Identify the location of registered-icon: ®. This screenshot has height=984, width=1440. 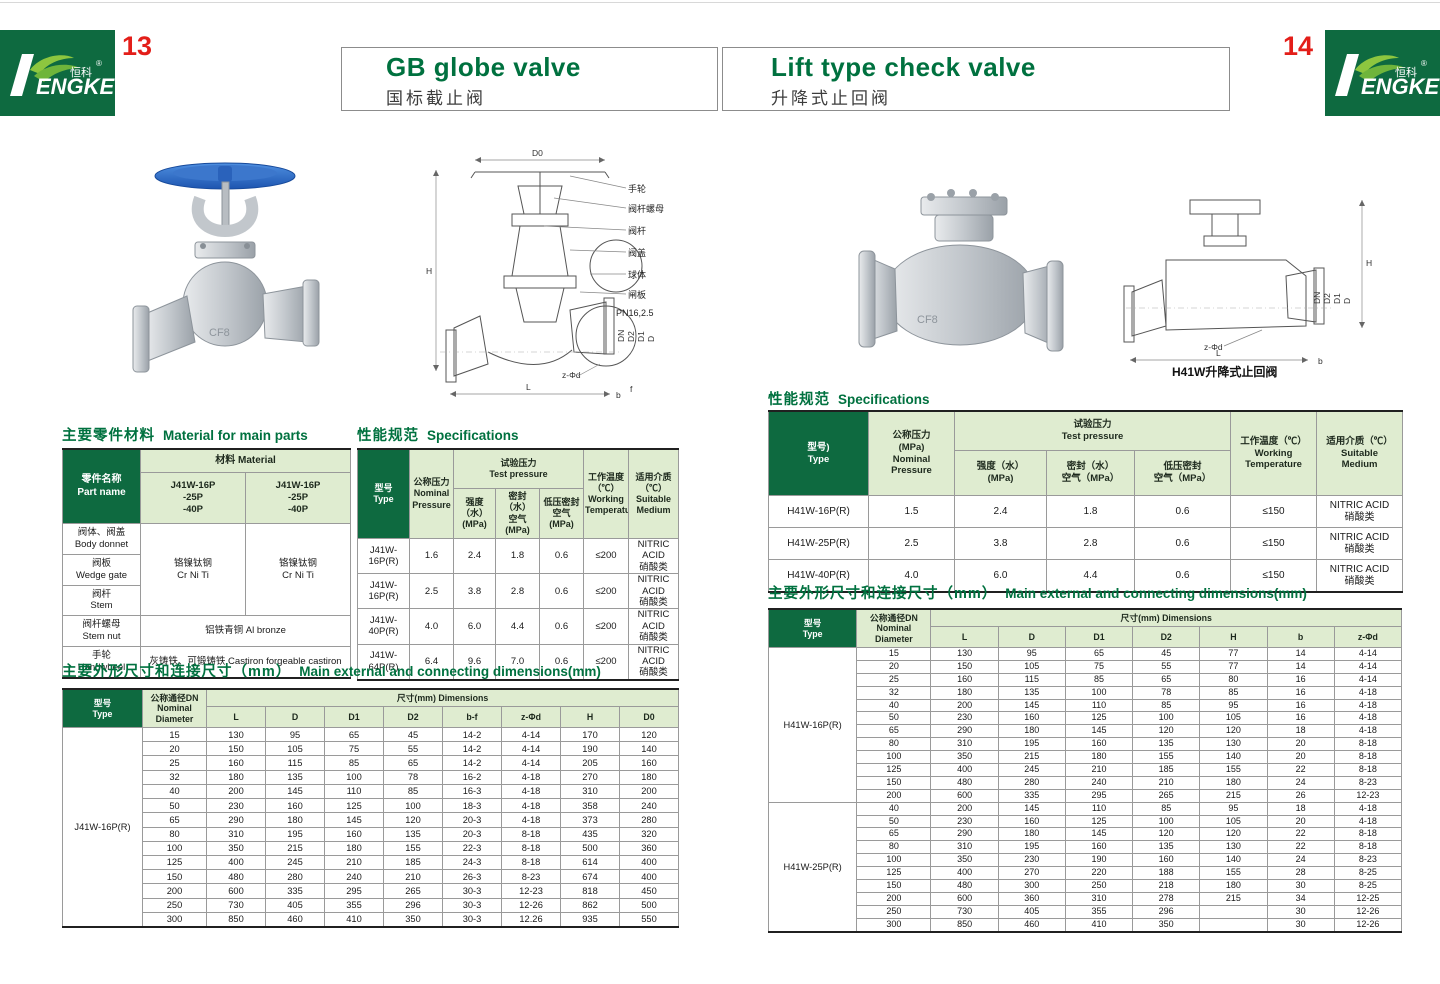
(1424, 63).